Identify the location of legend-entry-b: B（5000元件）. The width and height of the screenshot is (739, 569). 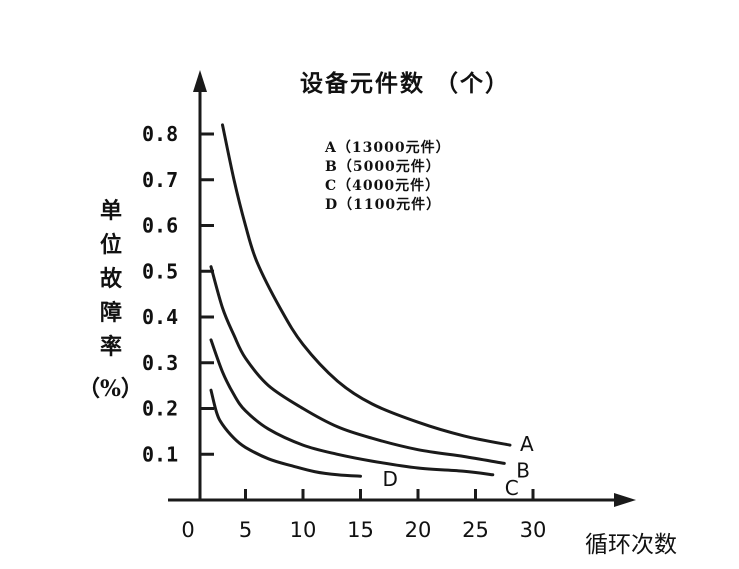
(383, 166).